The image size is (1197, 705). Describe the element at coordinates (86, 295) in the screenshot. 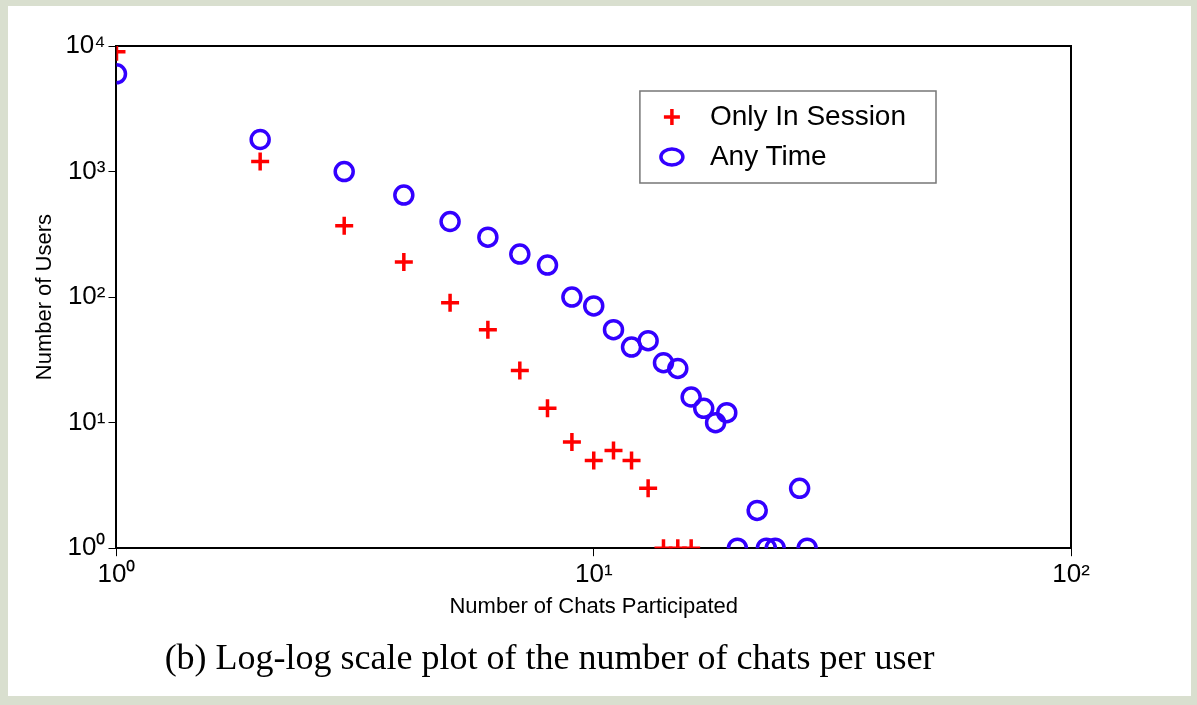

I see `y-tick-label: 10²` at that location.